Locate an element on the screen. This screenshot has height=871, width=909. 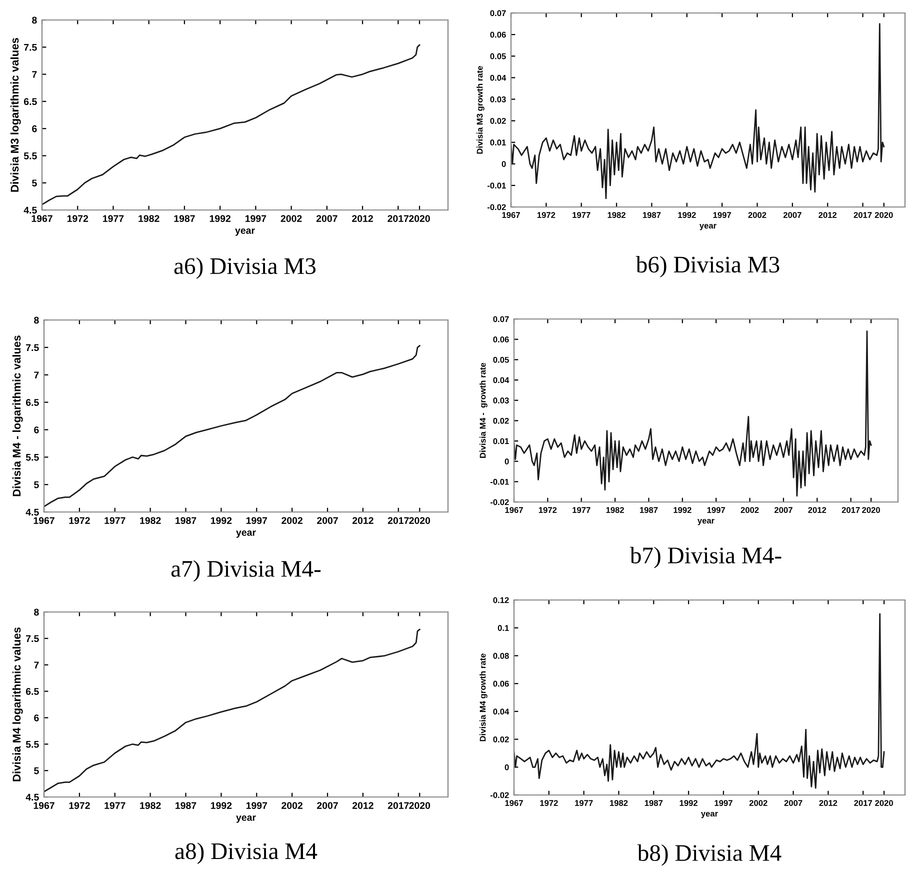
y-axis-title: Divisia M4 logarithmic values is located at coordinates (17, 704).